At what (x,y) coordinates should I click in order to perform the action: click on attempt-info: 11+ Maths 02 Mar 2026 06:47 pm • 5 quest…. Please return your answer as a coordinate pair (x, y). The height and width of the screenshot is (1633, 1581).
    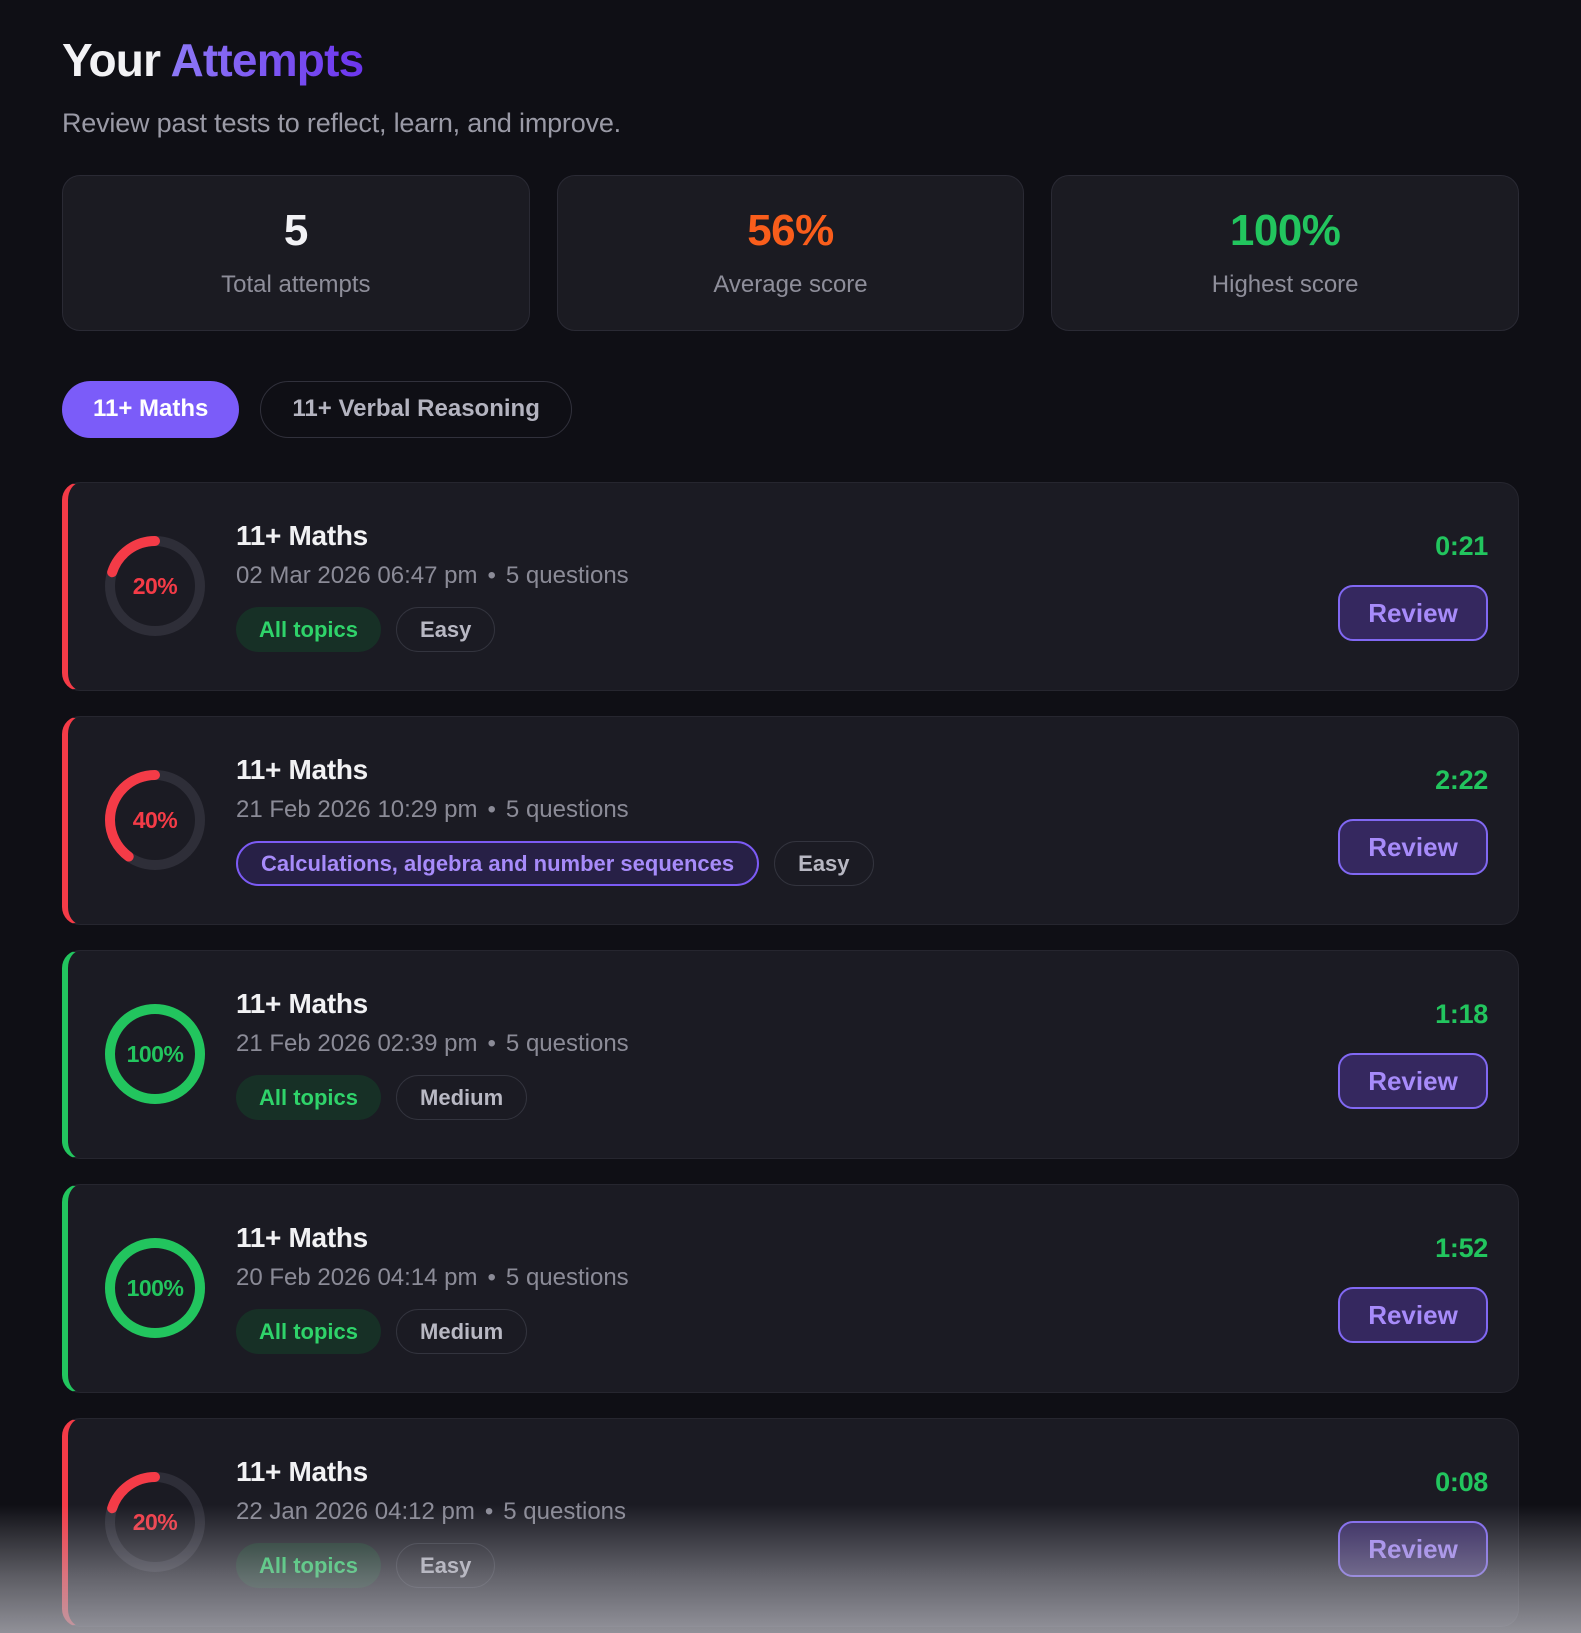
    Looking at the image, I should click on (787, 586).